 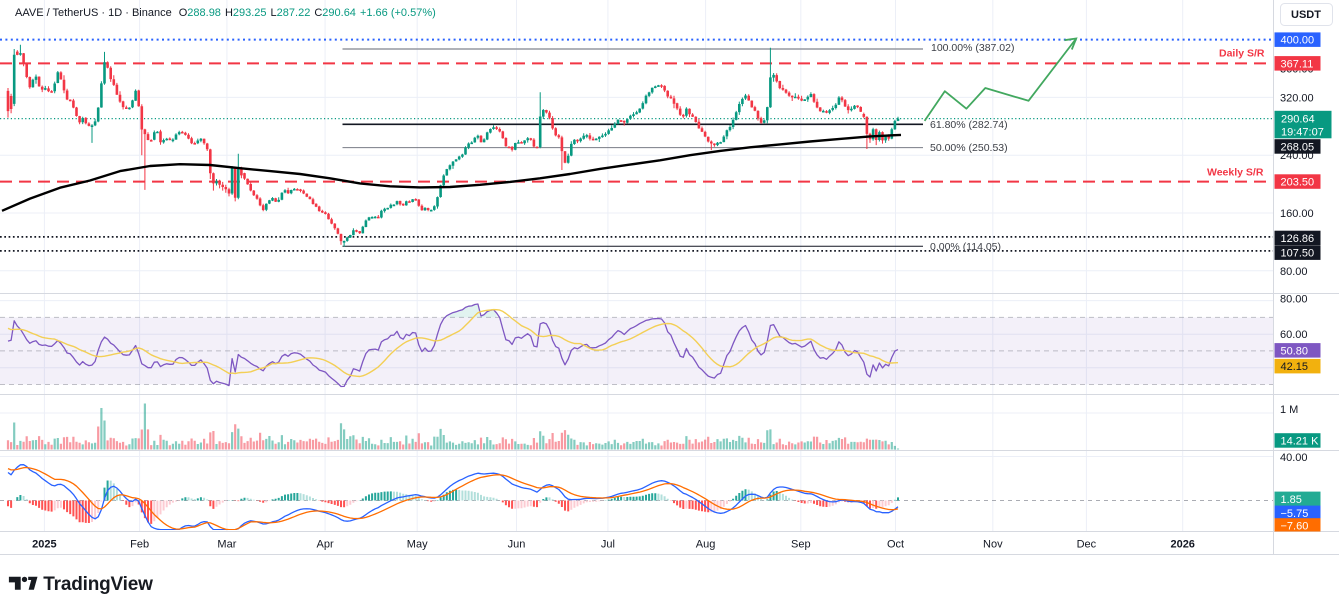 What do you see at coordinates (1297, 98) in the screenshot?
I see `svg-text: 320.00` at bounding box center [1297, 98].